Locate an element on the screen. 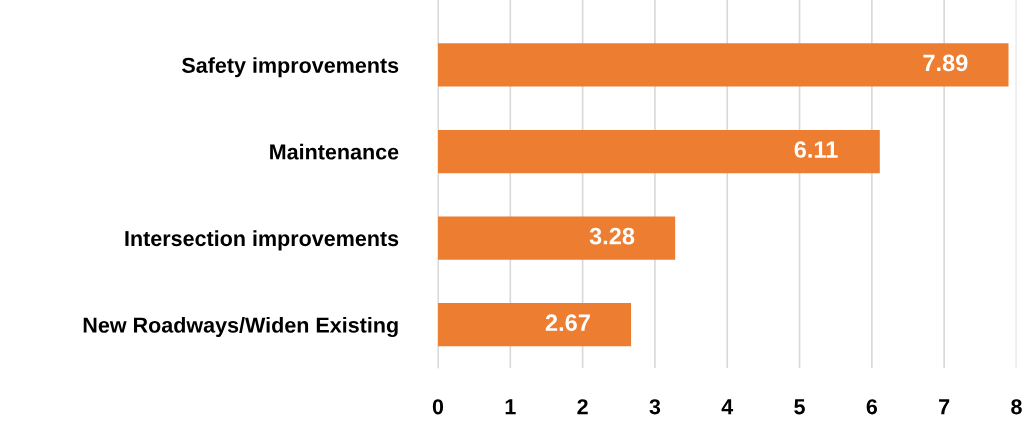  data-label: 7.89 is located at coordinates (945, 63).